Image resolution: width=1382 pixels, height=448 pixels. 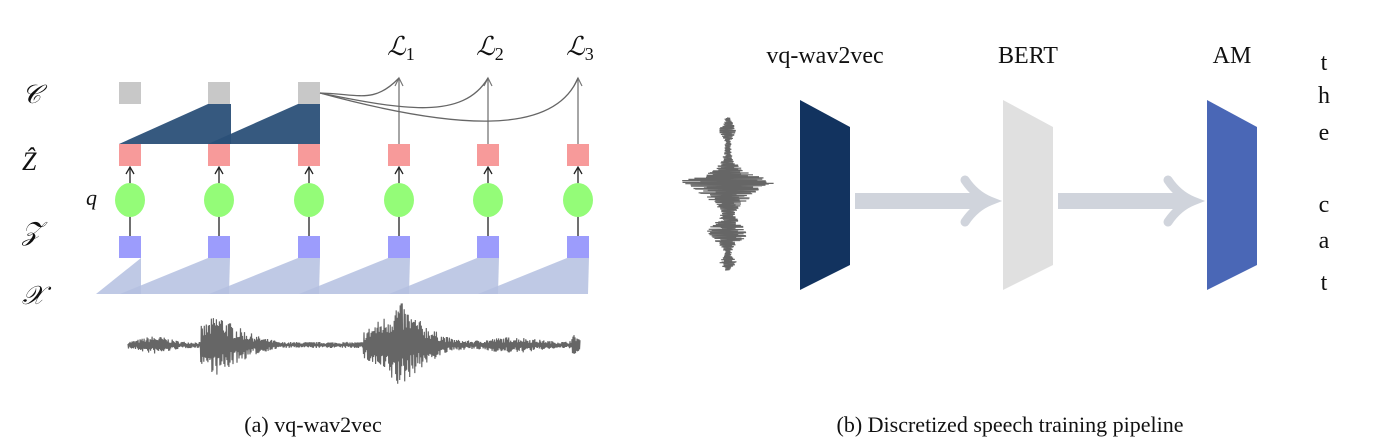 I want to click on waveform-vertical, so click(x=728, y=194).